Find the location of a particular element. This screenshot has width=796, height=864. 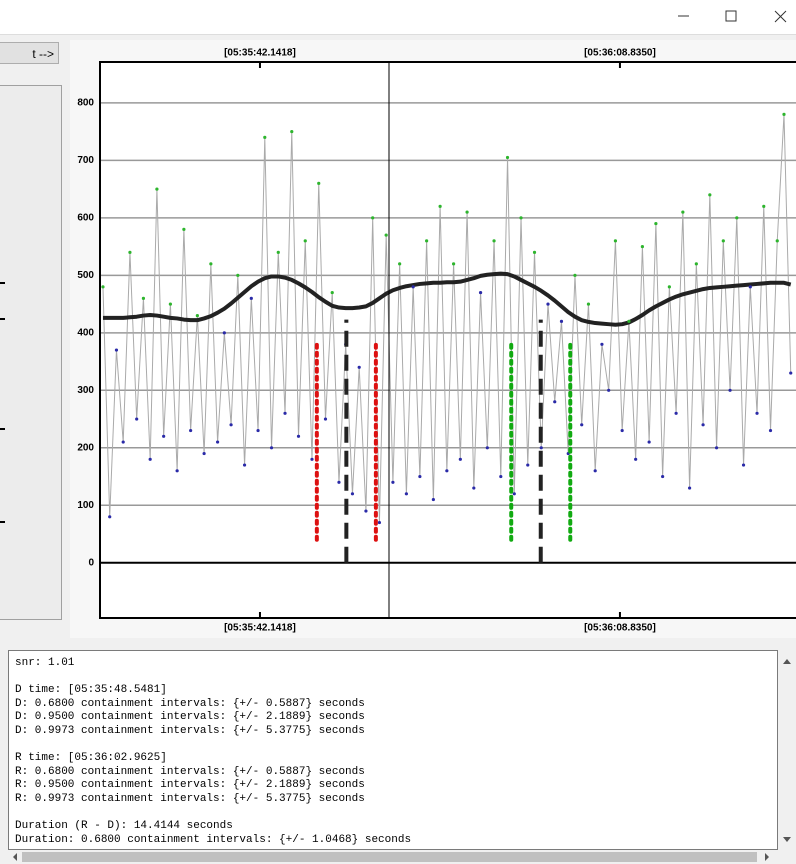

scroll-up is located at coordinates (787, 661).